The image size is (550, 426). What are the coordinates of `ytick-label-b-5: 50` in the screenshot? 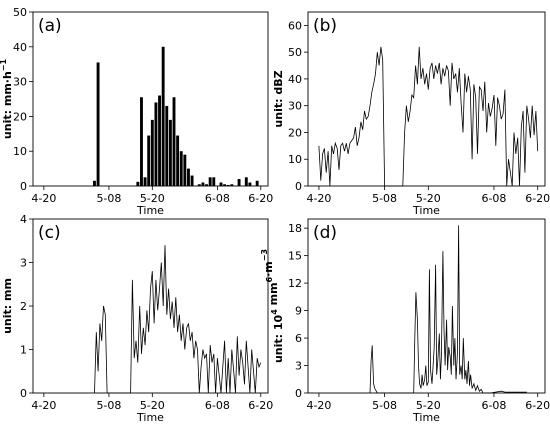 It's located at (295, 52).